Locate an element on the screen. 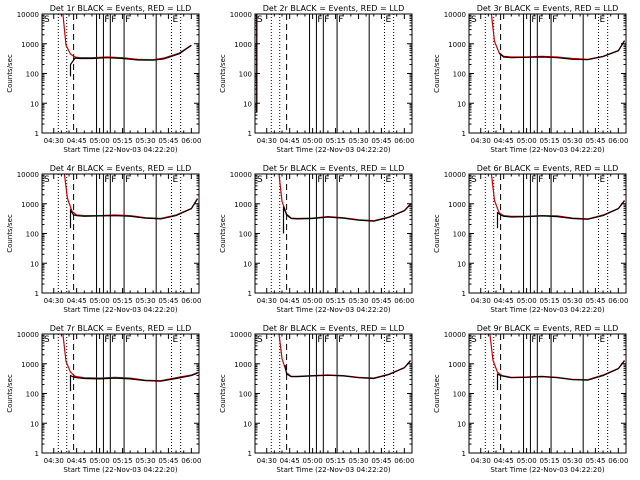 The height and width of the screenshot is (480, 640). chart-title: Det 7r BLACK = Events, RED = LLD is located at coordinates (121, 328).